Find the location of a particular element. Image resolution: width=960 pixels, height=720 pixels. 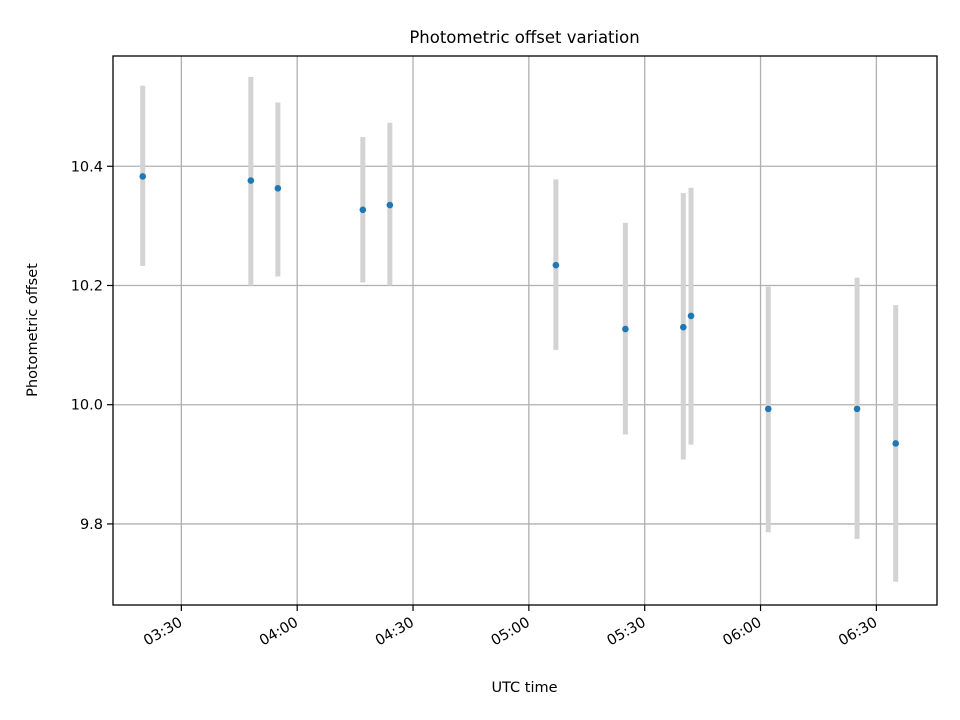

y-tick-label: 9.8 is located at coordinates (91, 525).